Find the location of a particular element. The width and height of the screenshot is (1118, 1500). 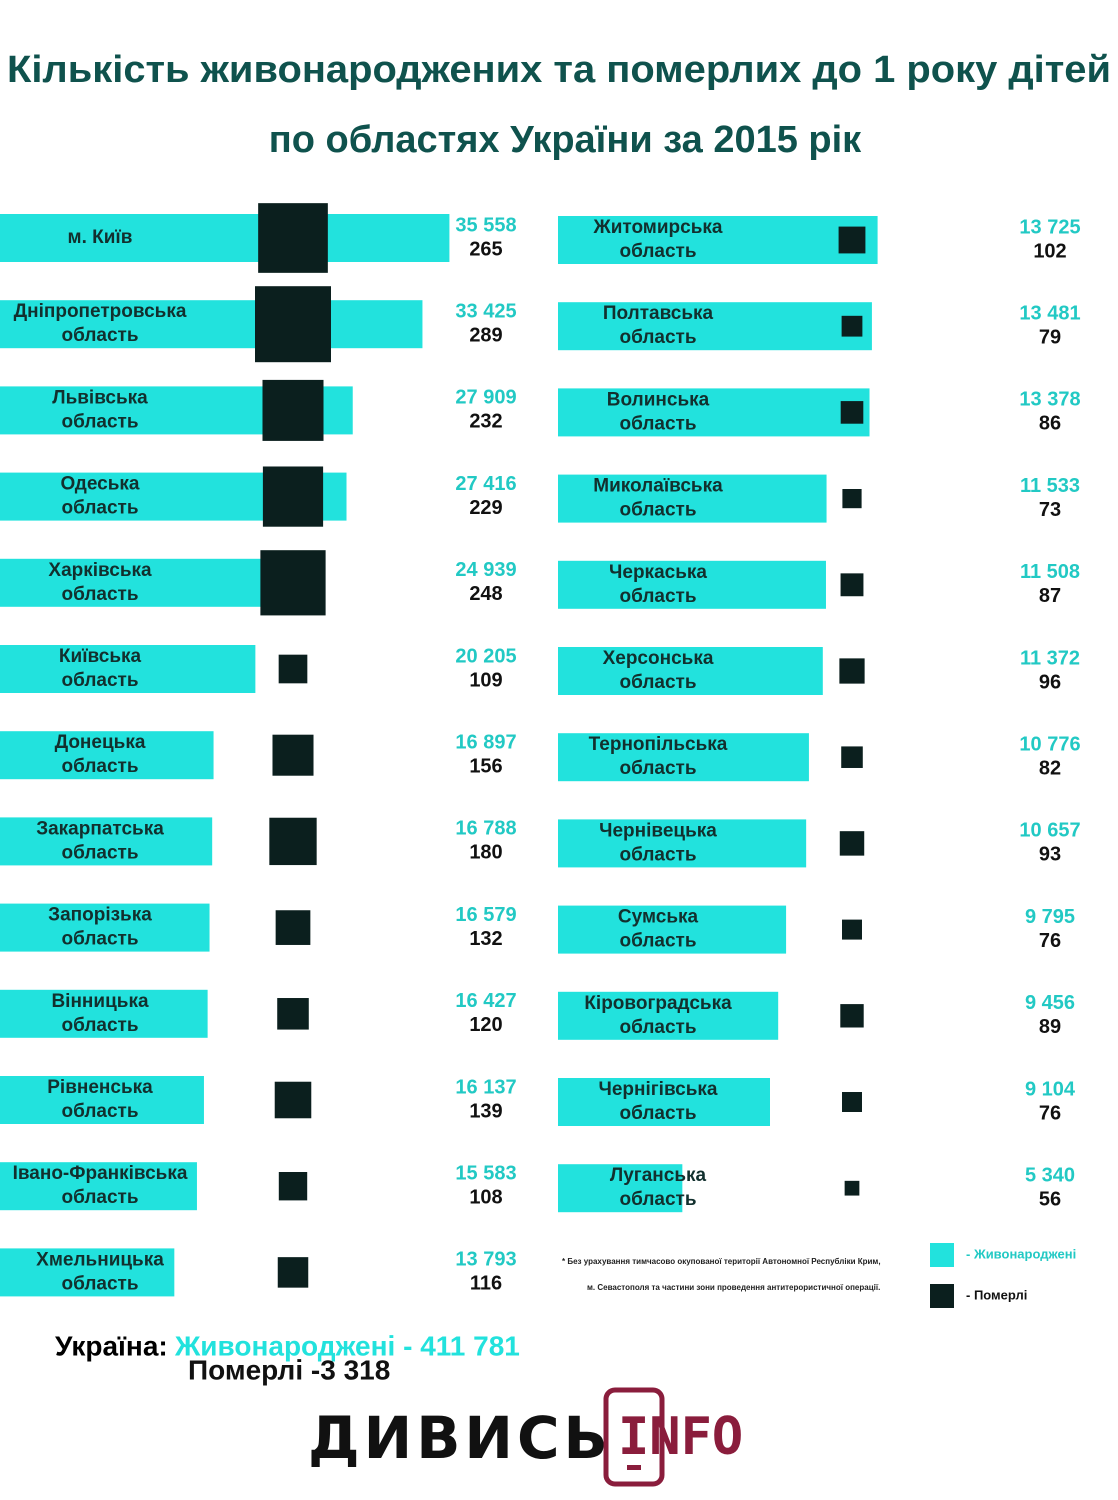

category-label: Одеська область is located at coordinates (99, 496).